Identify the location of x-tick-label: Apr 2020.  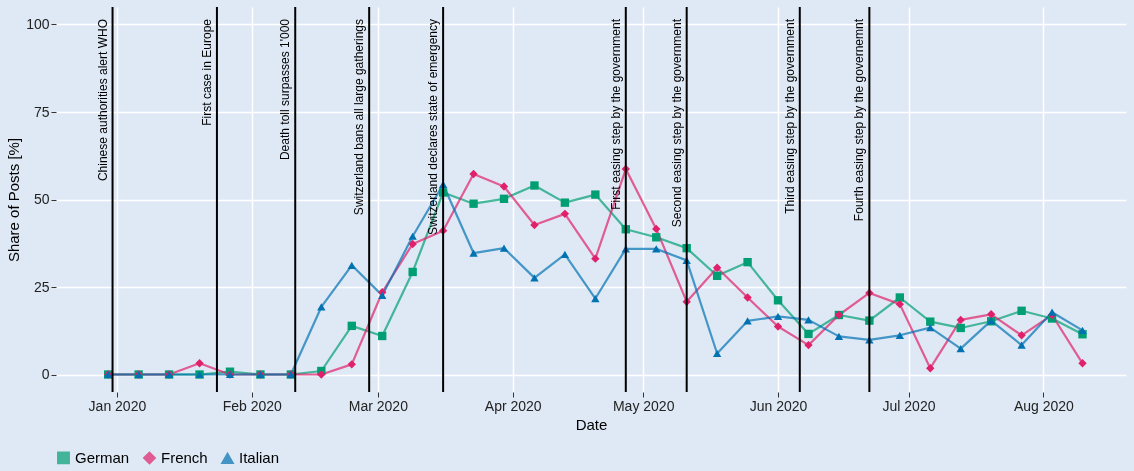
(513, 405).